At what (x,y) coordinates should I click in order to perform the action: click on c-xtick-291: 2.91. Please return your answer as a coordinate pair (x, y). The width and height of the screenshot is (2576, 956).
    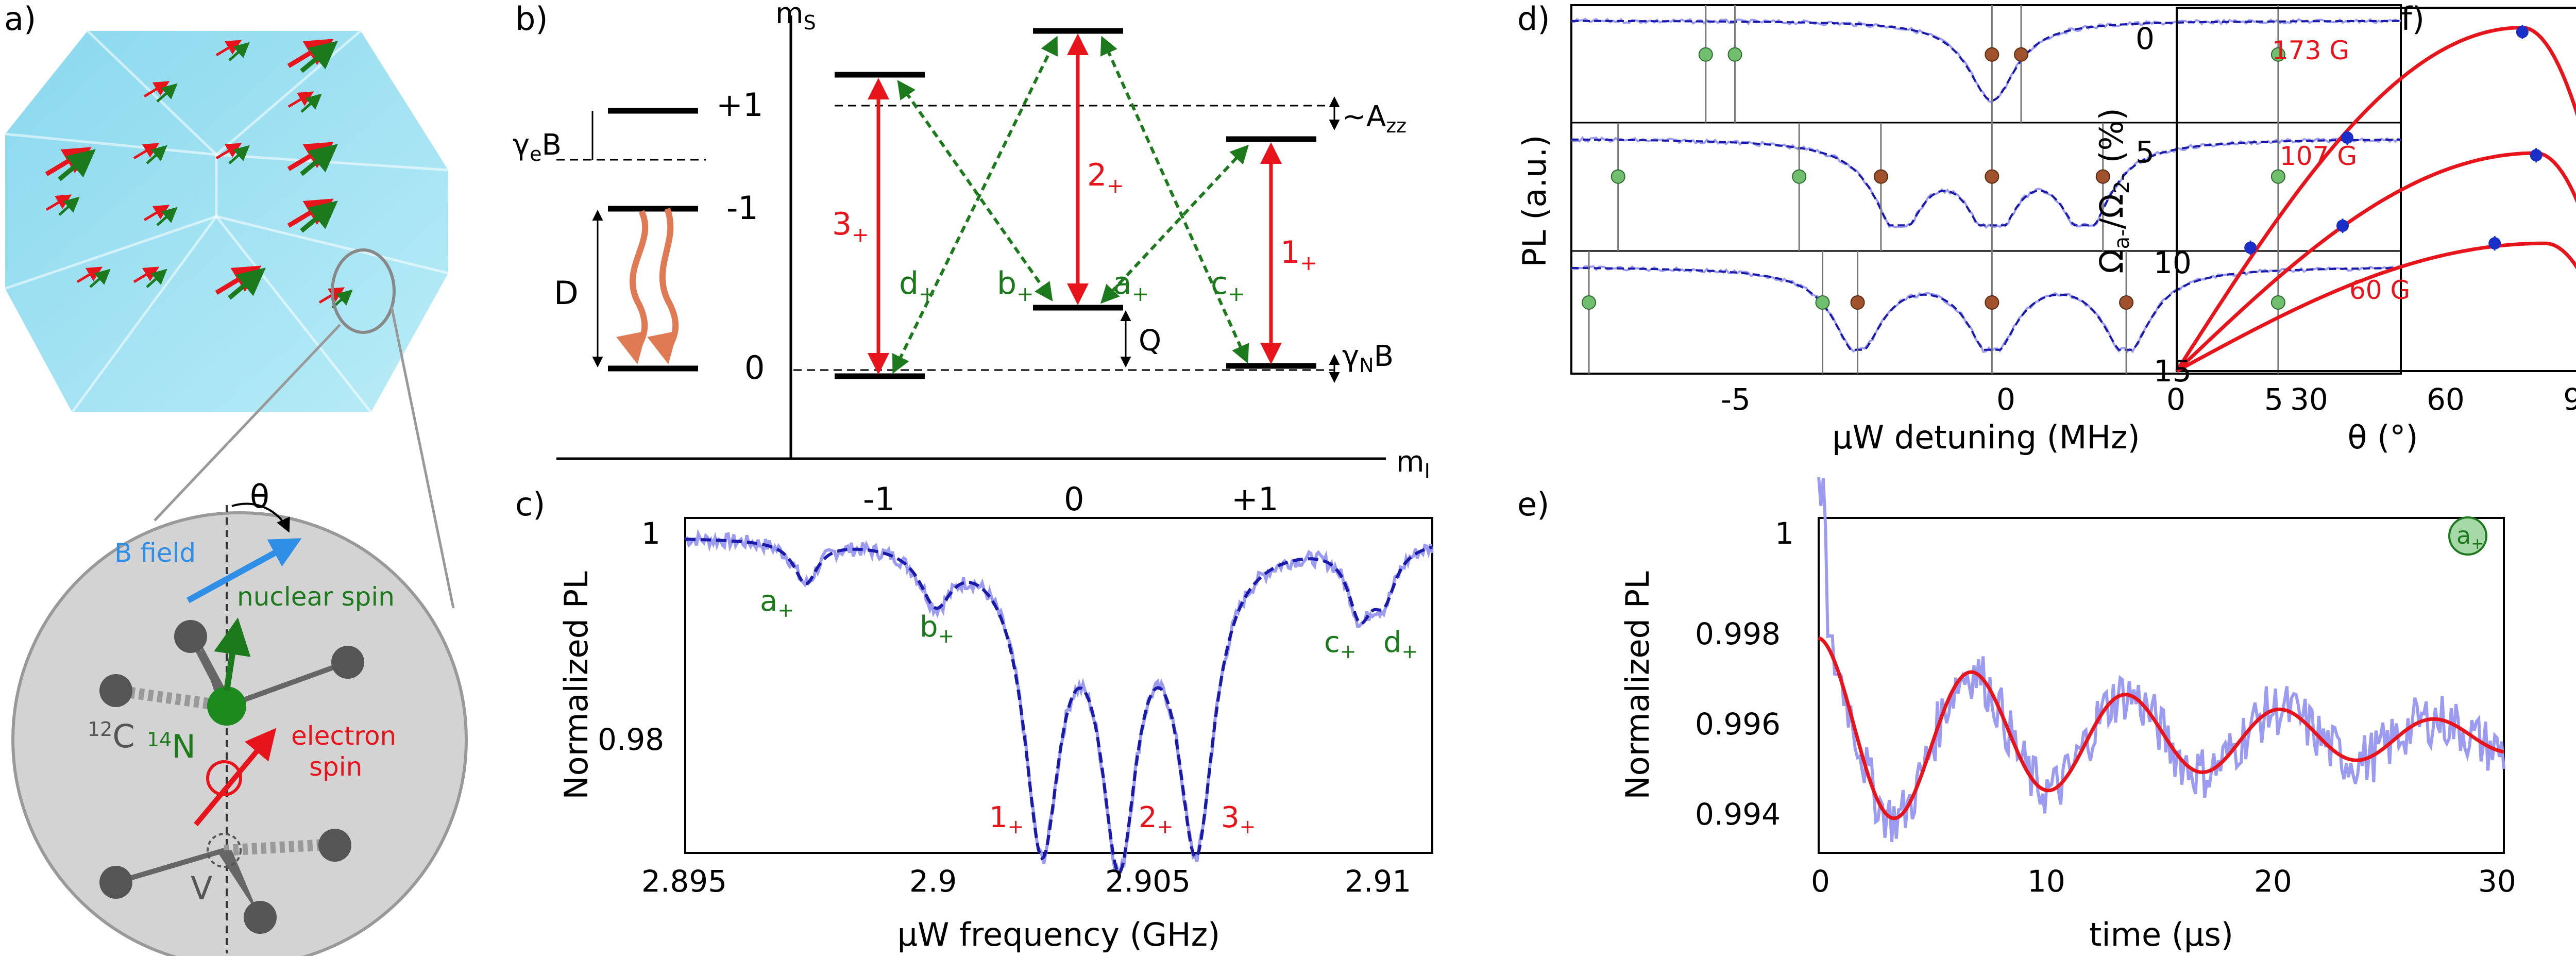
    Looking at the image, I should click on (1378, 881).